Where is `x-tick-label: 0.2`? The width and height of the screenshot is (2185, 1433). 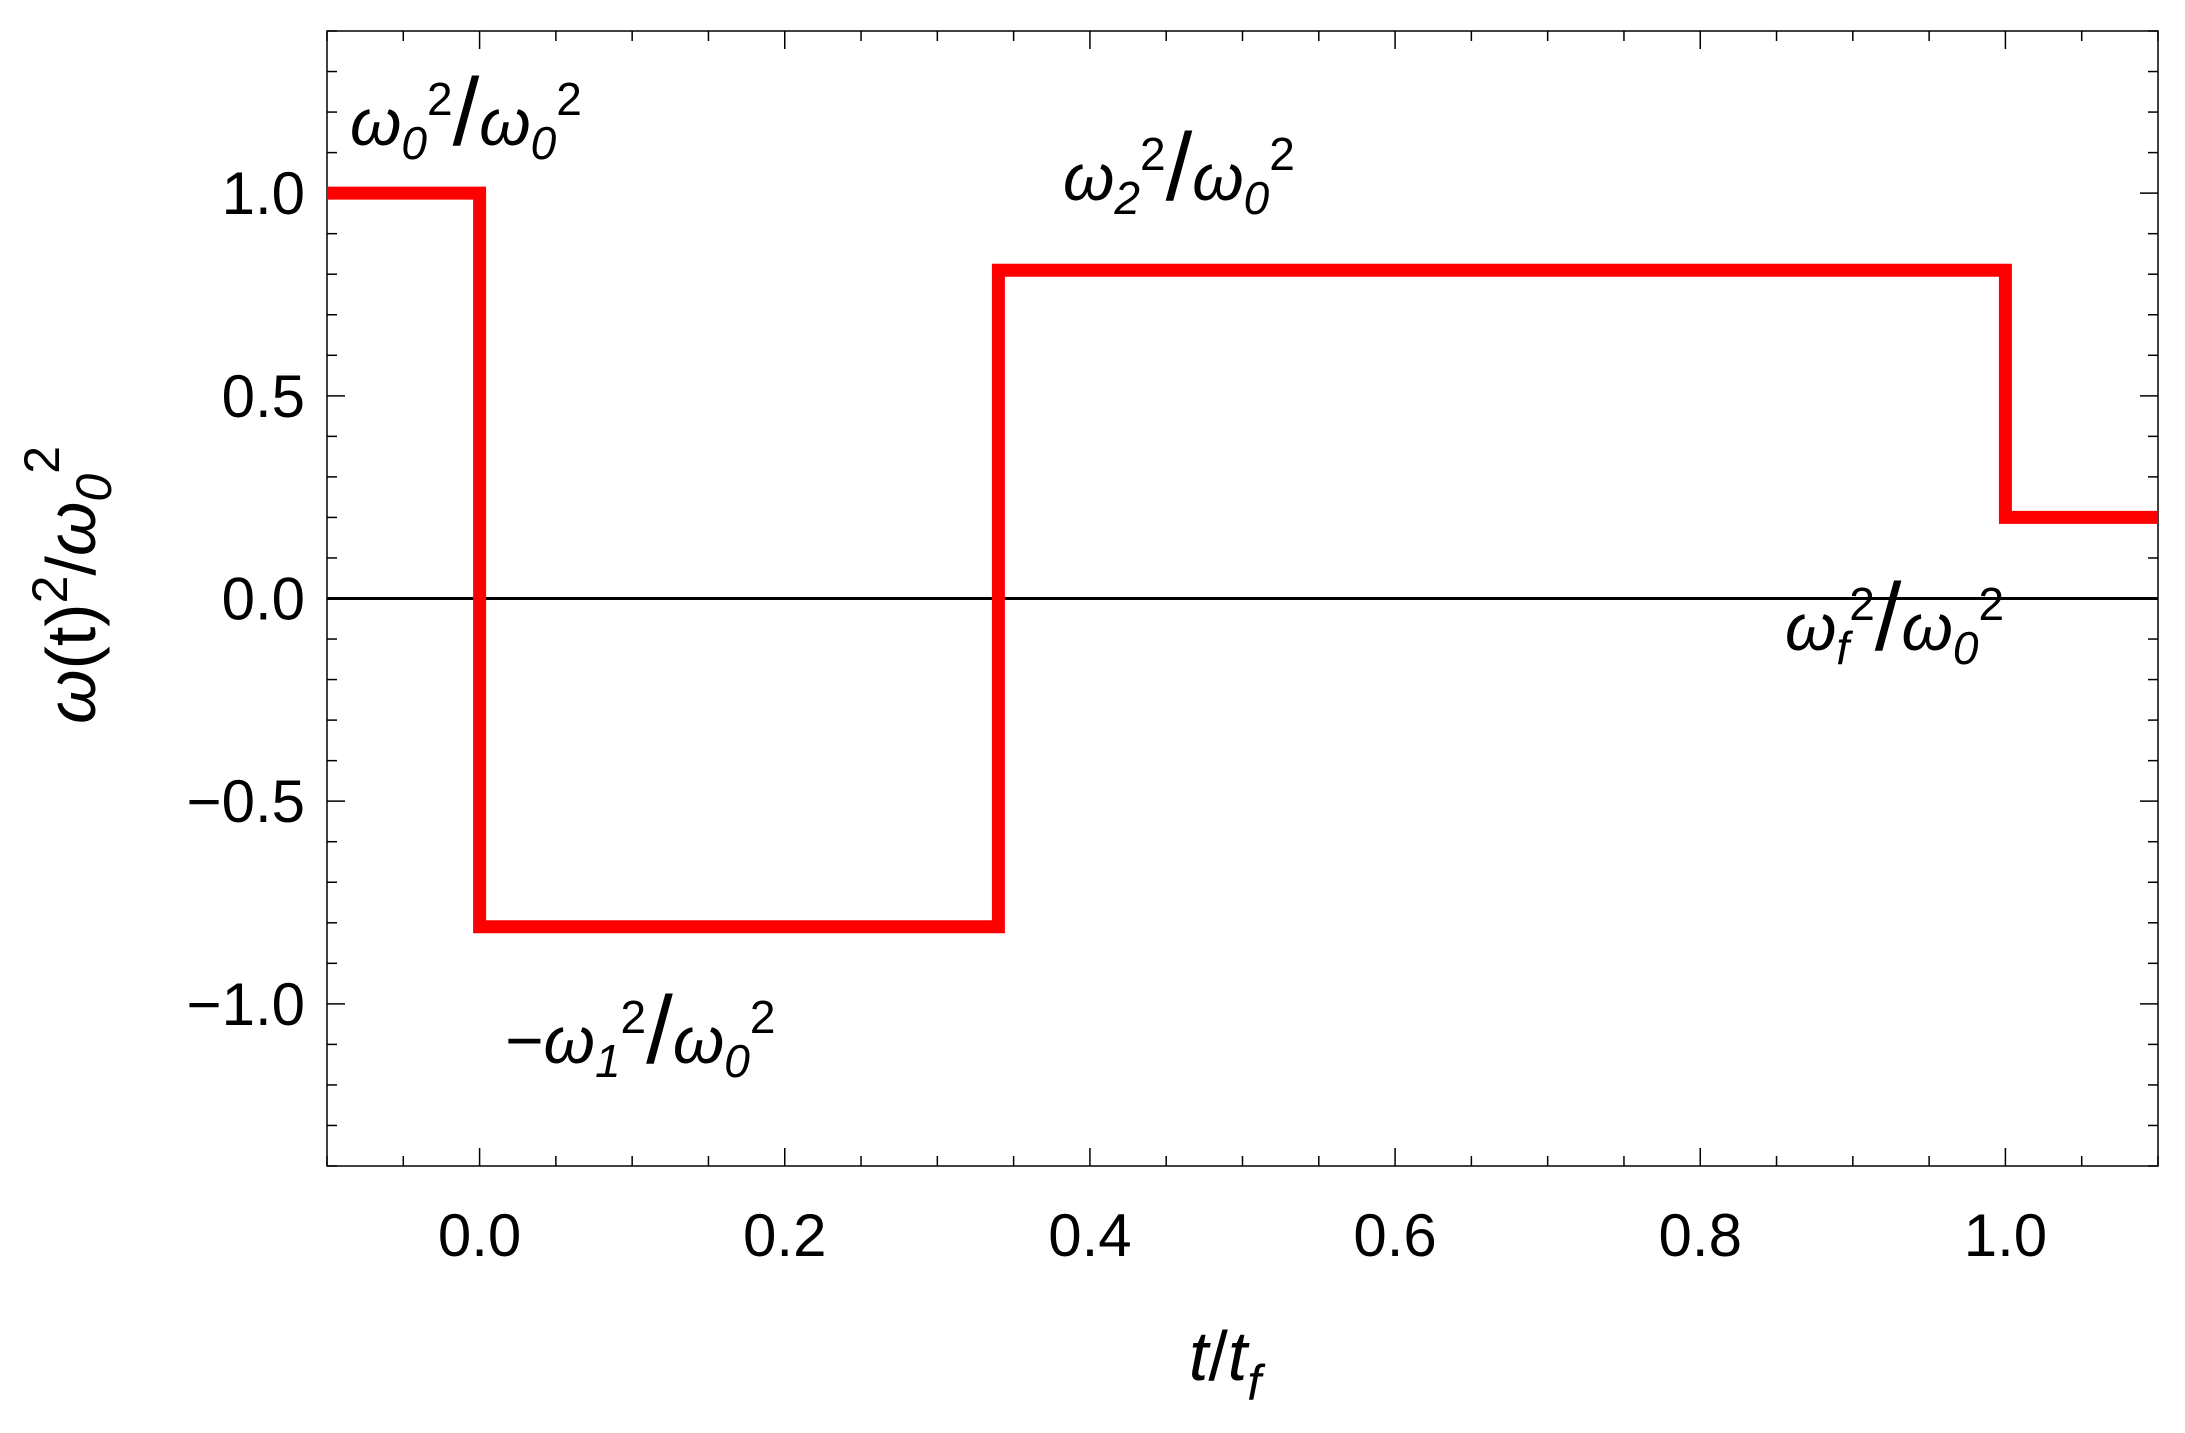 x-tick-label: 0.2 is located at coordinates (784, 1235).